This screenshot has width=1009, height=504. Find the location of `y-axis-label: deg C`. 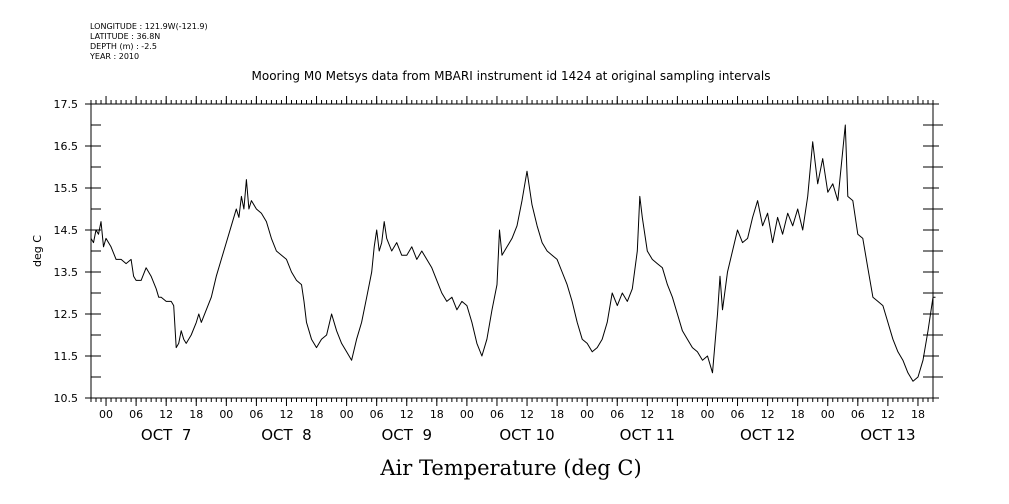

y-axis-label: deg C is located at coordinates (37, 251).